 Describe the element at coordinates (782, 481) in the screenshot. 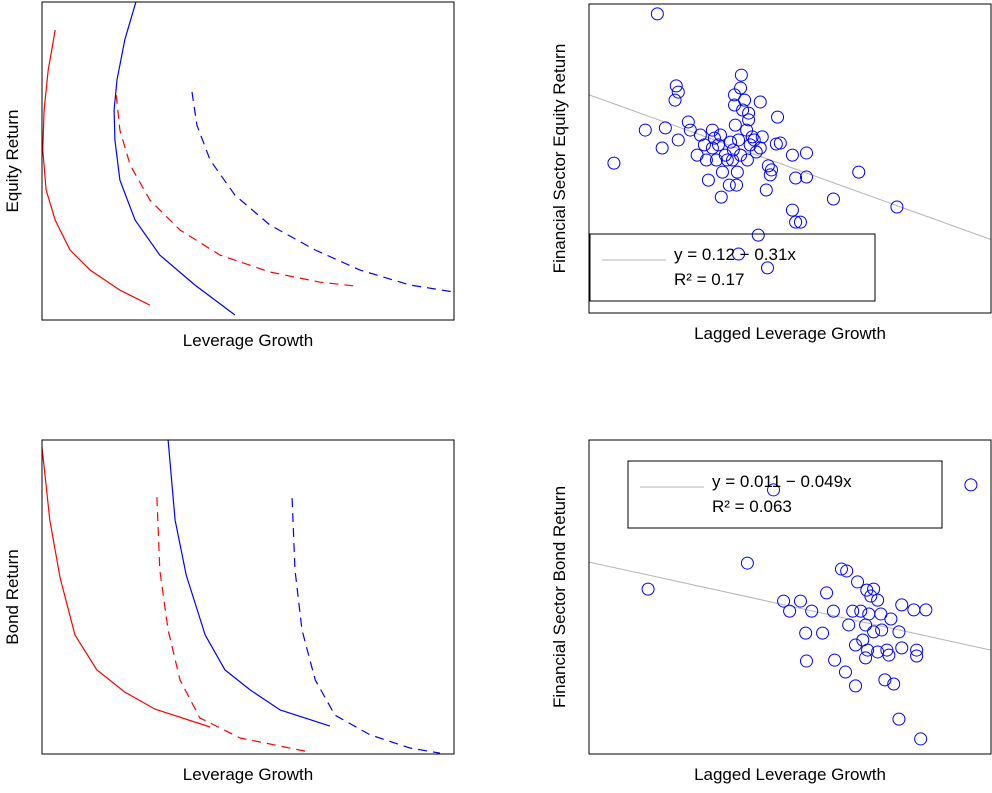

I see `legend-text: y = 0.011 − 0.049x` at that location.